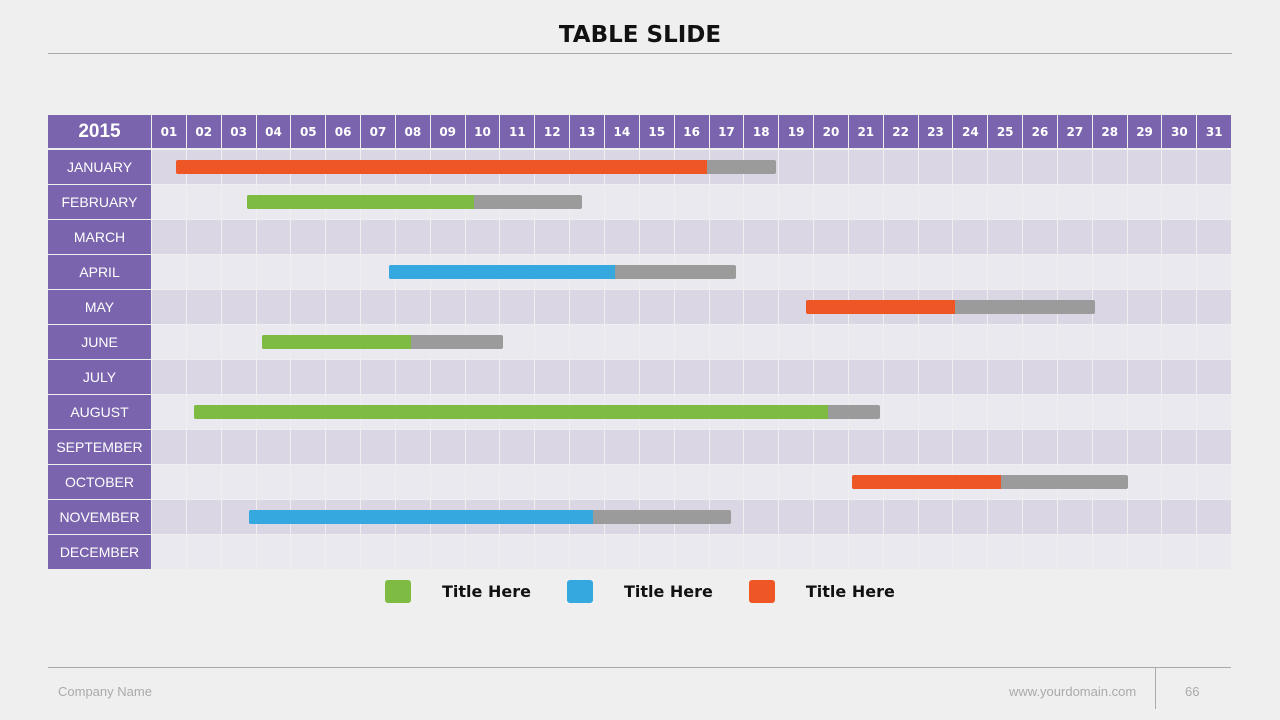  Describe the element at coordinates (1109, 131) in the screenshot. I see `day-header: 28` at that location.